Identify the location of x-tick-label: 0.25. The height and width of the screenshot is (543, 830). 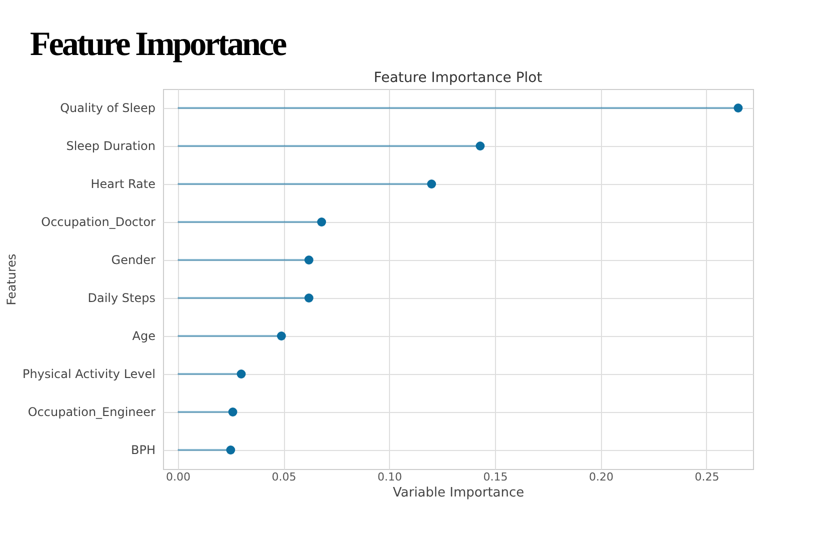
(707, 477).